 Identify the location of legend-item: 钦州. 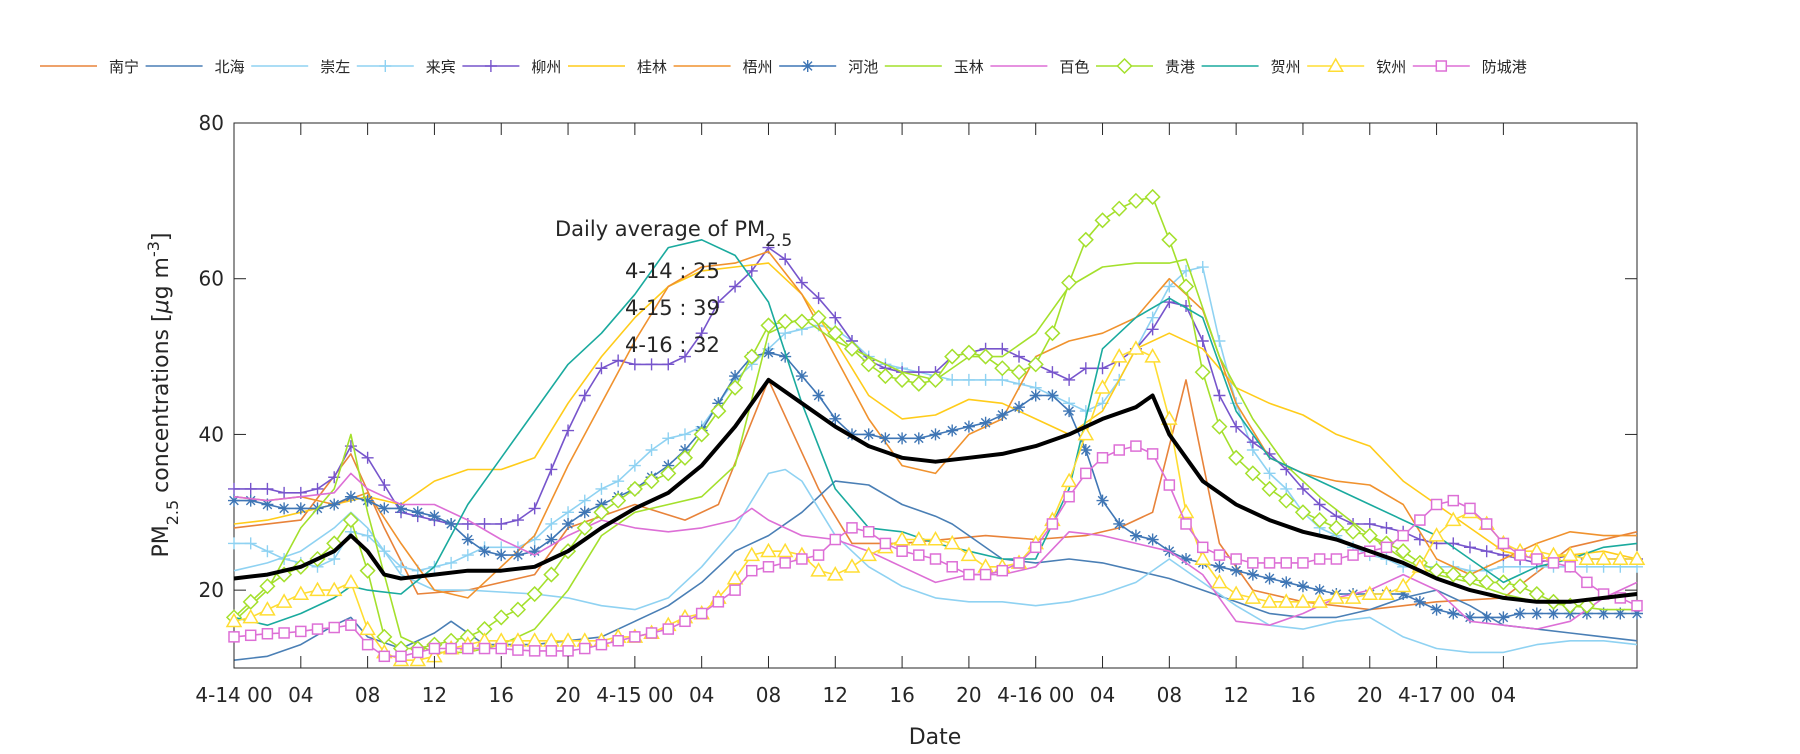
(1356, 66).